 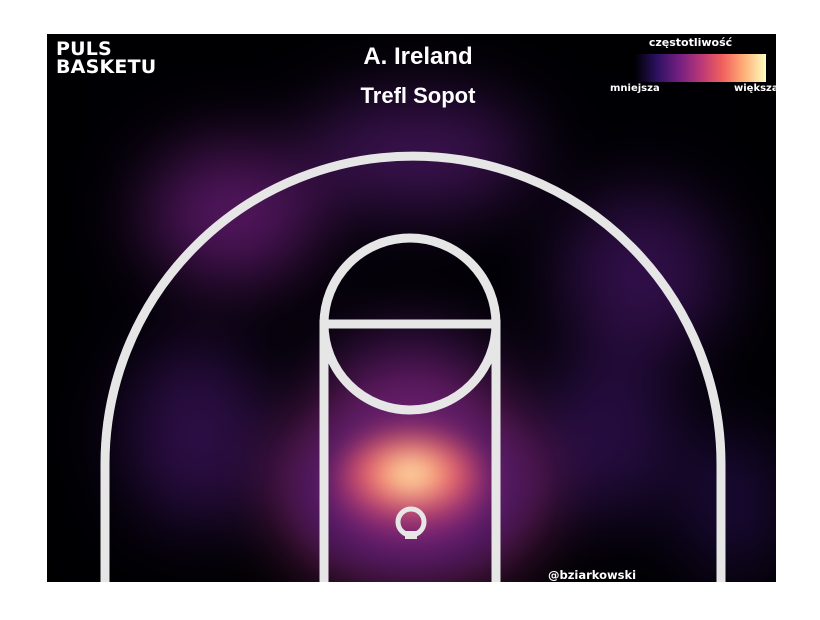 I want to click on frequency-legend: częstotliwość mniejsza większa, so click(x=690, y=66).